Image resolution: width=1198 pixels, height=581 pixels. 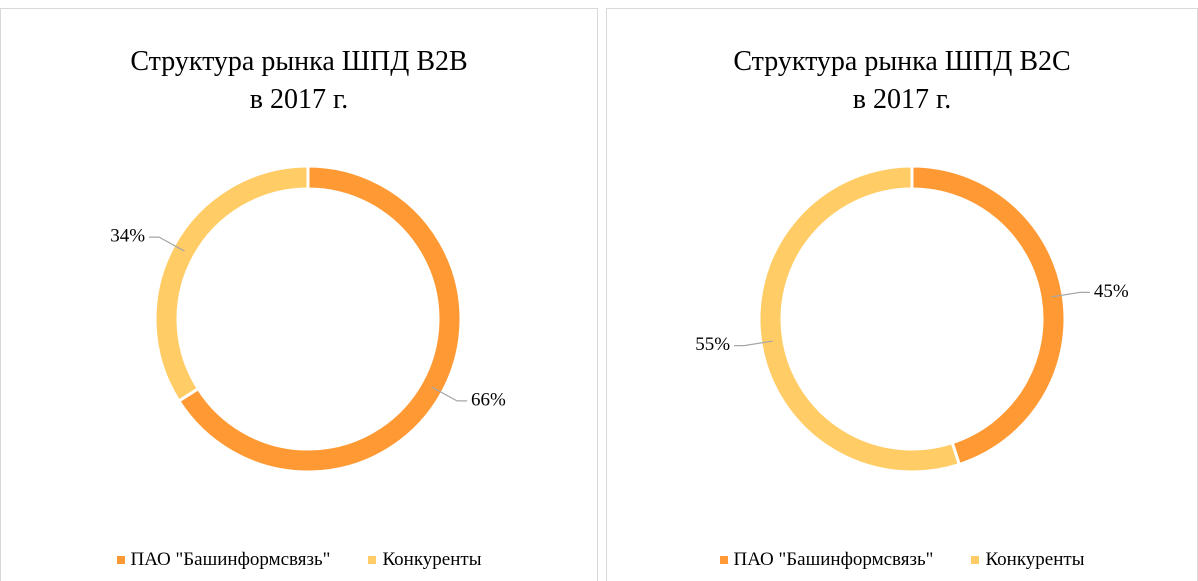 I want to click on data-label: 45%, so click(x=1111, y=291).